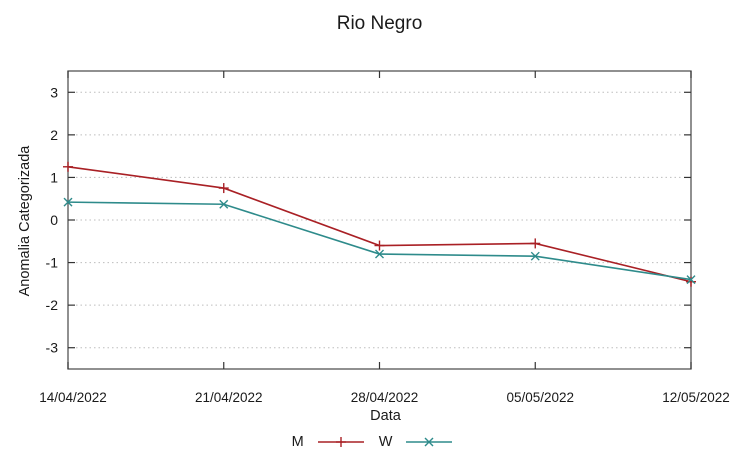 The height and width of the screenshot is (459, 753). Describe the element at coordinates (229, 397) in the screenshot. I see `x-tick-label: 21/04/2022` at that location.